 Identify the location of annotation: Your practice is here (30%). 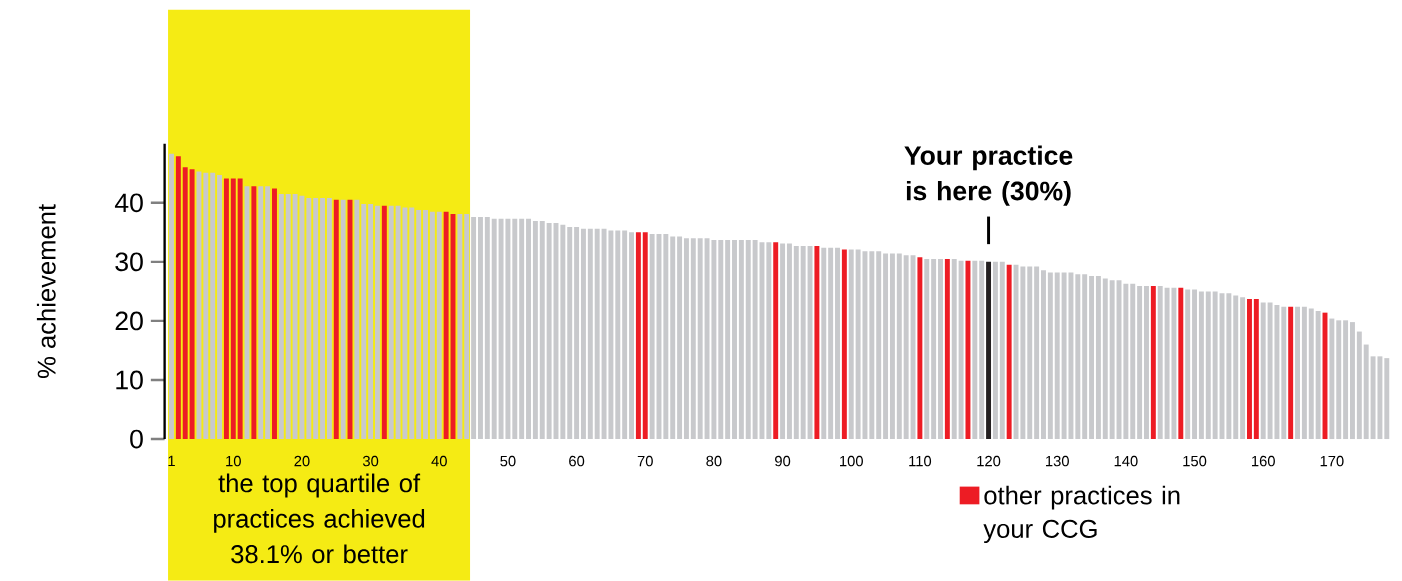
(988, 175).